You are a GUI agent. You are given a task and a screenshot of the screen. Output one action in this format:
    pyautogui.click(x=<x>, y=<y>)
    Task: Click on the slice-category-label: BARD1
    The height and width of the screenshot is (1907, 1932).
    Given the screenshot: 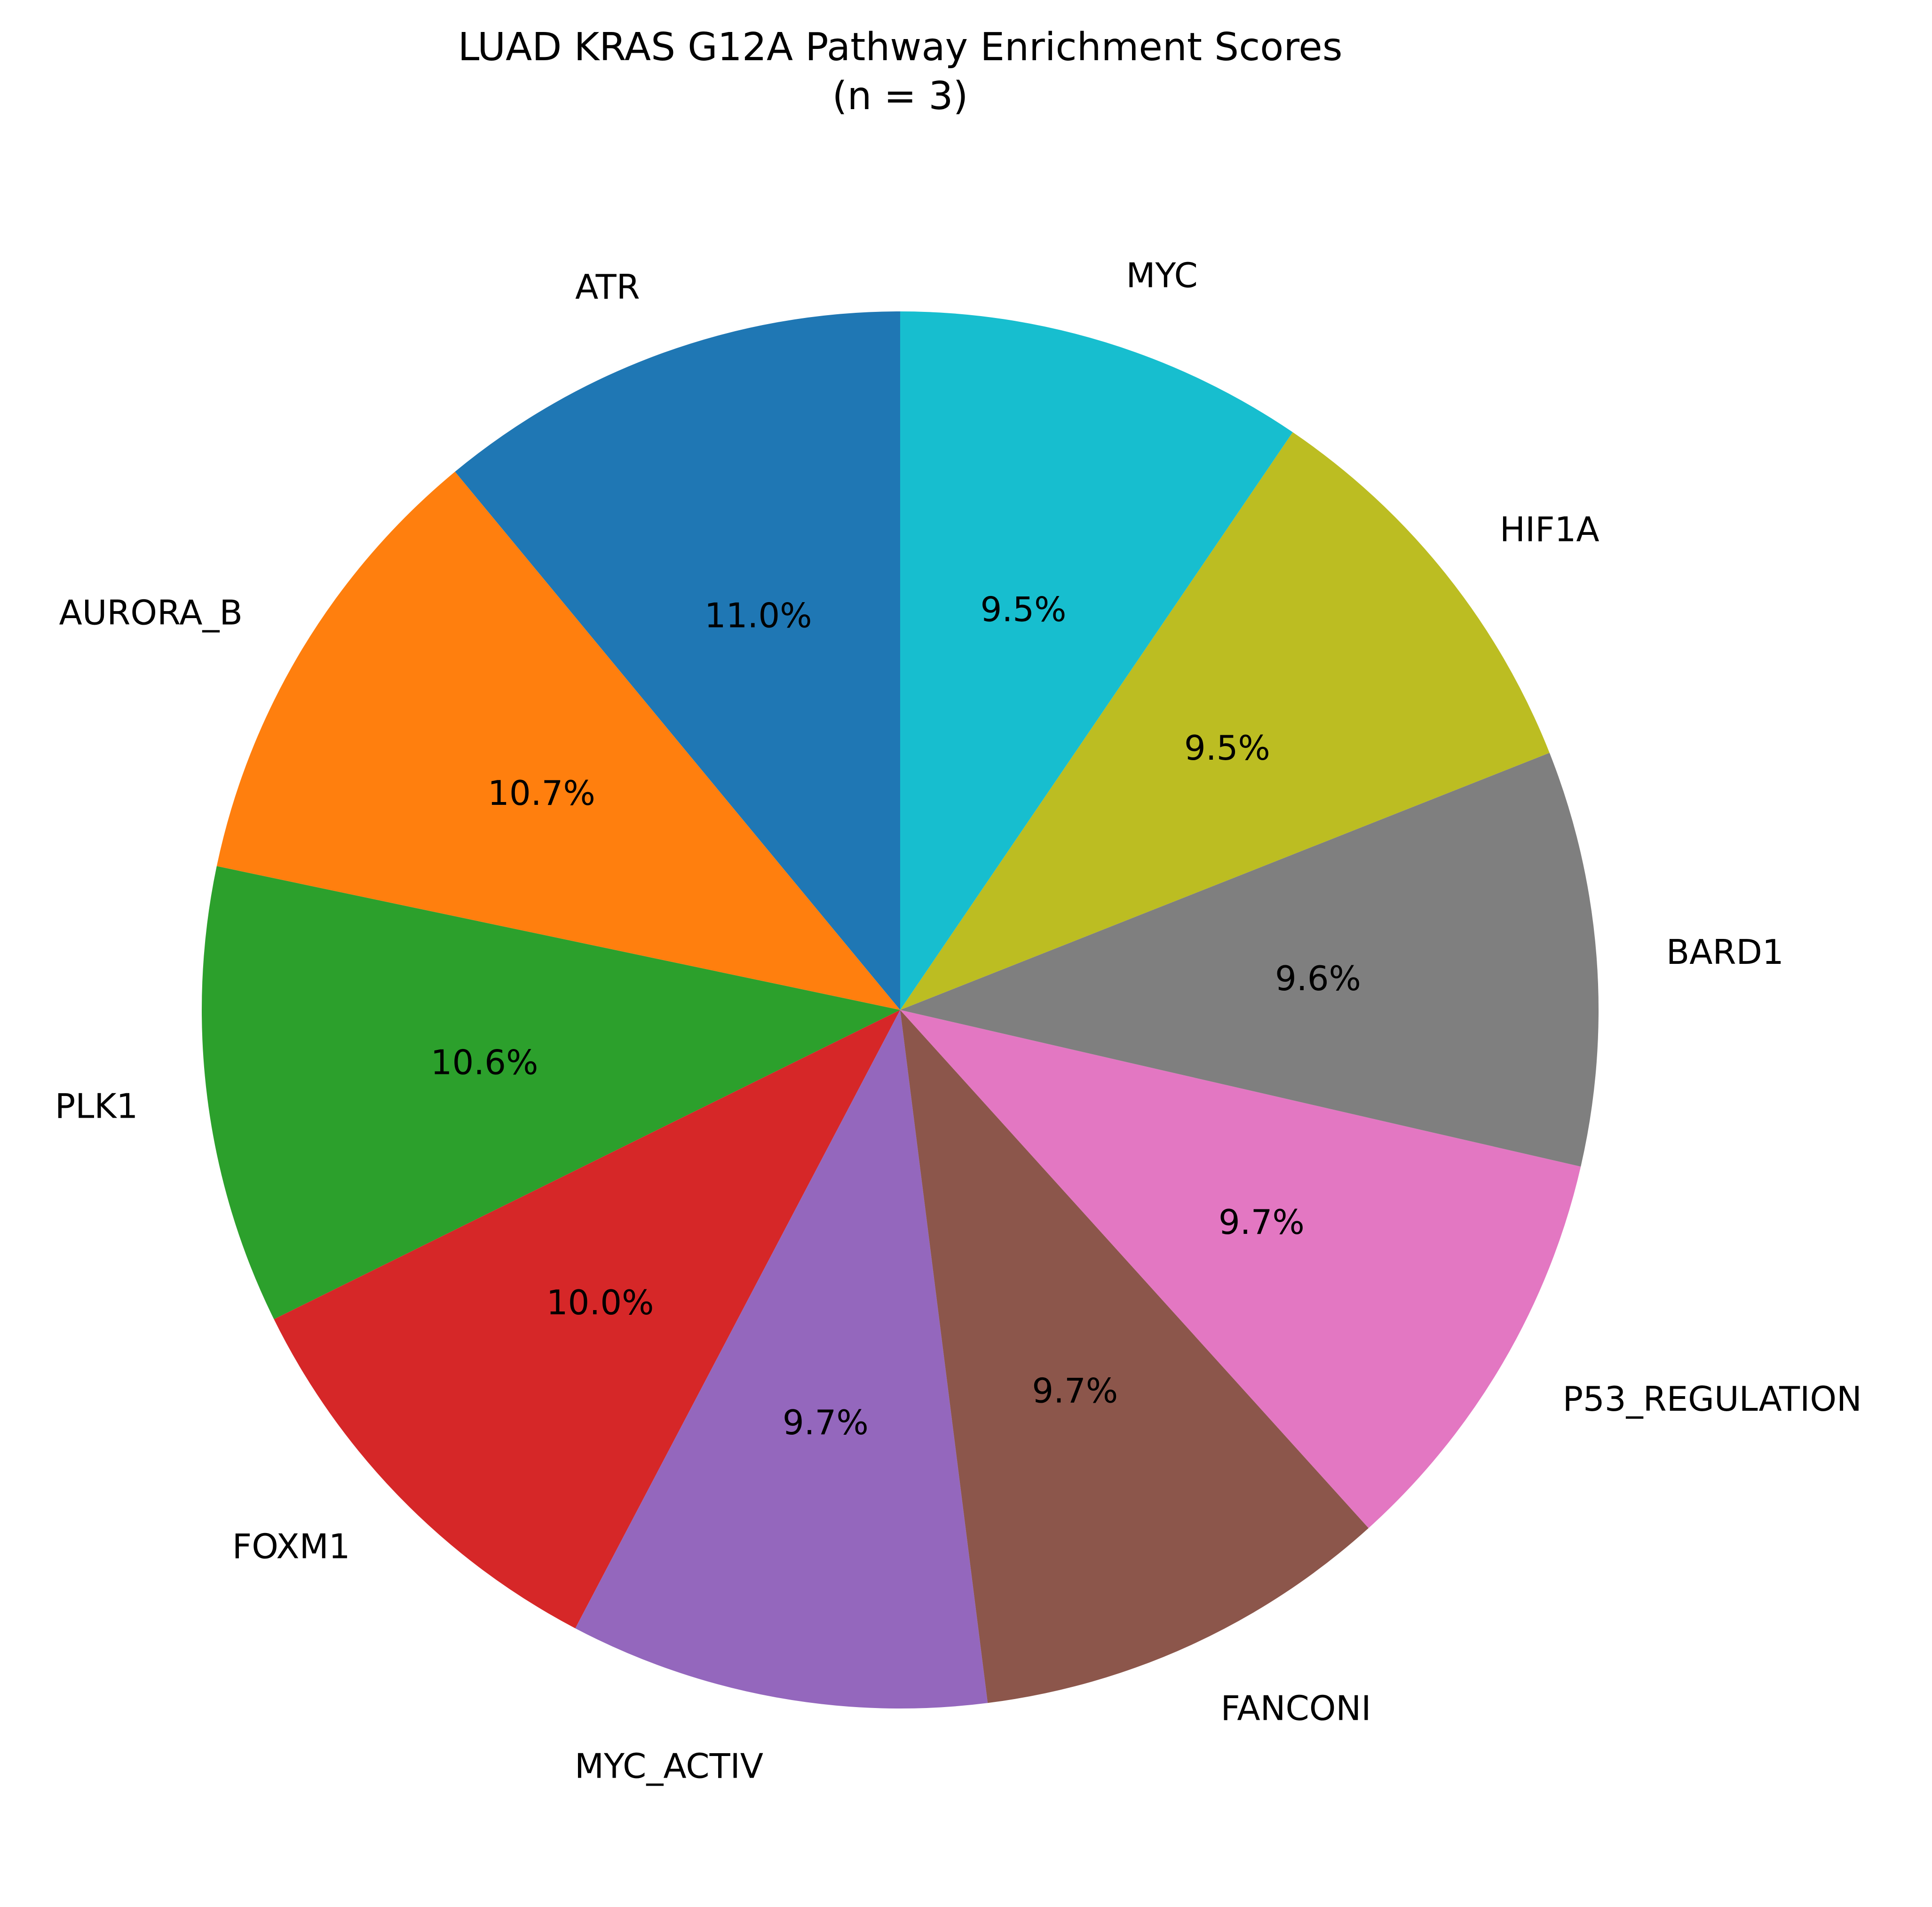 What is the action you would take?
    pyautogui.click(x=1725, y=952)
    